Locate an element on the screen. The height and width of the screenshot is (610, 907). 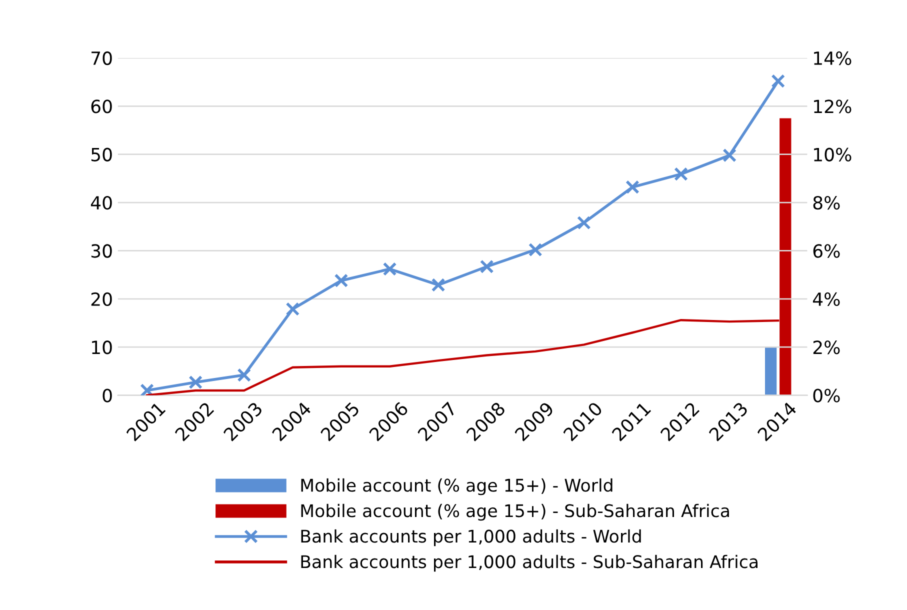
y-tick-label: 30 is located at coordinates (101, 251).